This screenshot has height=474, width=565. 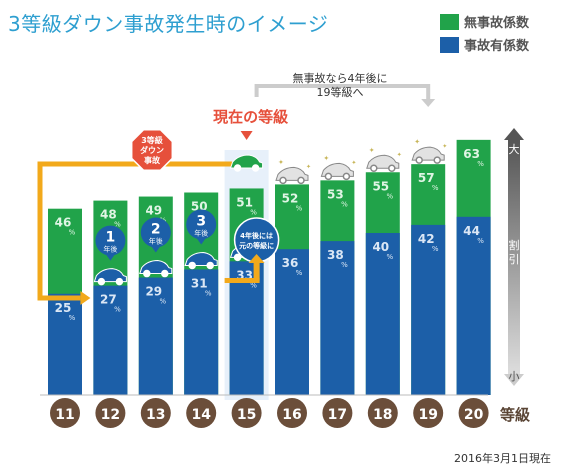 I want to click on value-label-no-accident-12: 48, so click(x=108, y=215).